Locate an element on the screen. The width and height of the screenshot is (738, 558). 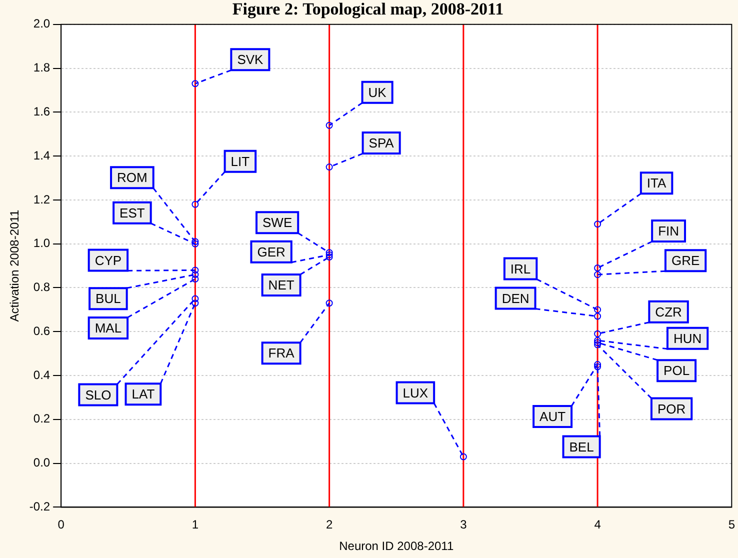
y-axis-title: Activation 2008-2011 is located at coordinates (15, 266).